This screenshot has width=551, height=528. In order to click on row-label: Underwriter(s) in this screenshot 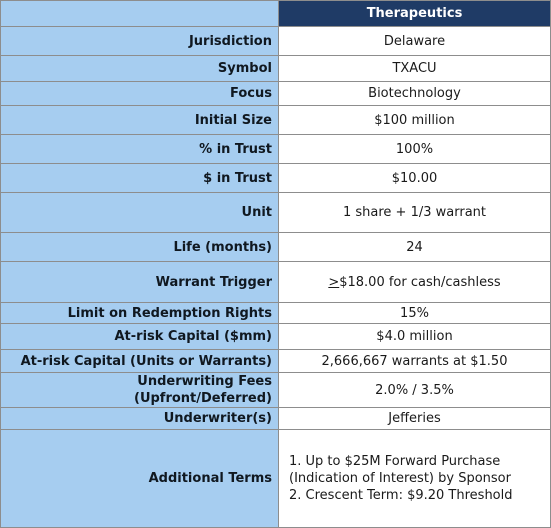, I will do `click(139, 418)`.